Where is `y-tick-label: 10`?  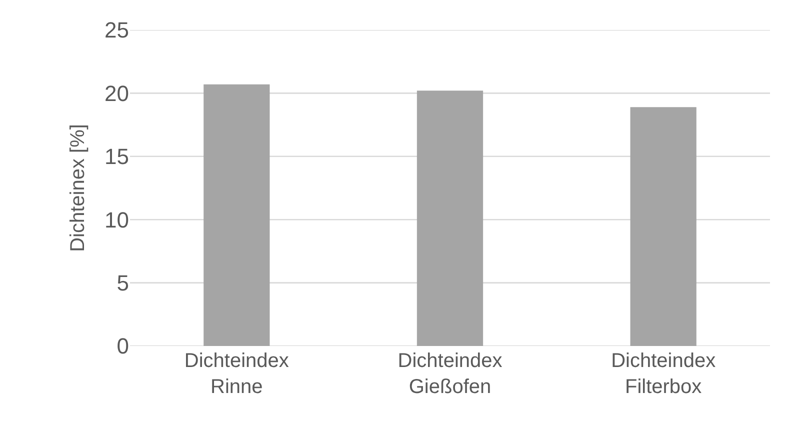 y-tick-label: 10 is located at coordinates (116, 219).